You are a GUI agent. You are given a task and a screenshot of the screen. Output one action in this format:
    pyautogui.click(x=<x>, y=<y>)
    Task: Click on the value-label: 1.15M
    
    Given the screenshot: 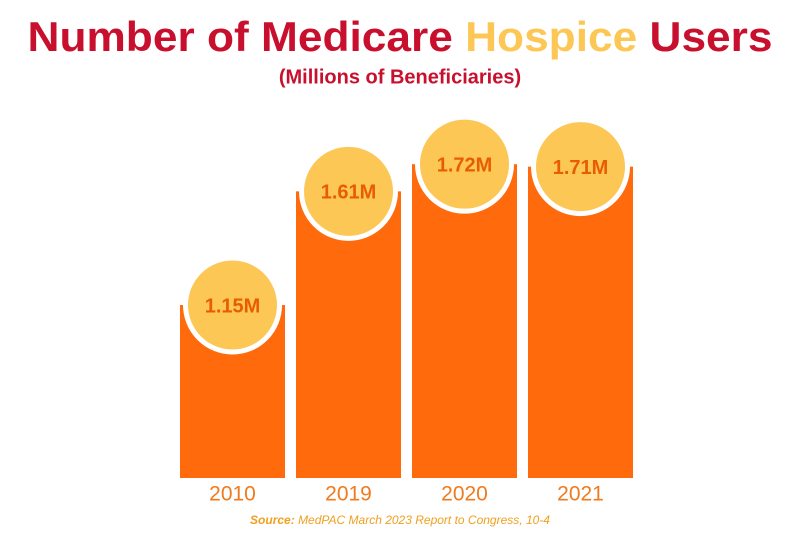 What is the action you would take?
    pyautogui.click(x=233, y=306)
    